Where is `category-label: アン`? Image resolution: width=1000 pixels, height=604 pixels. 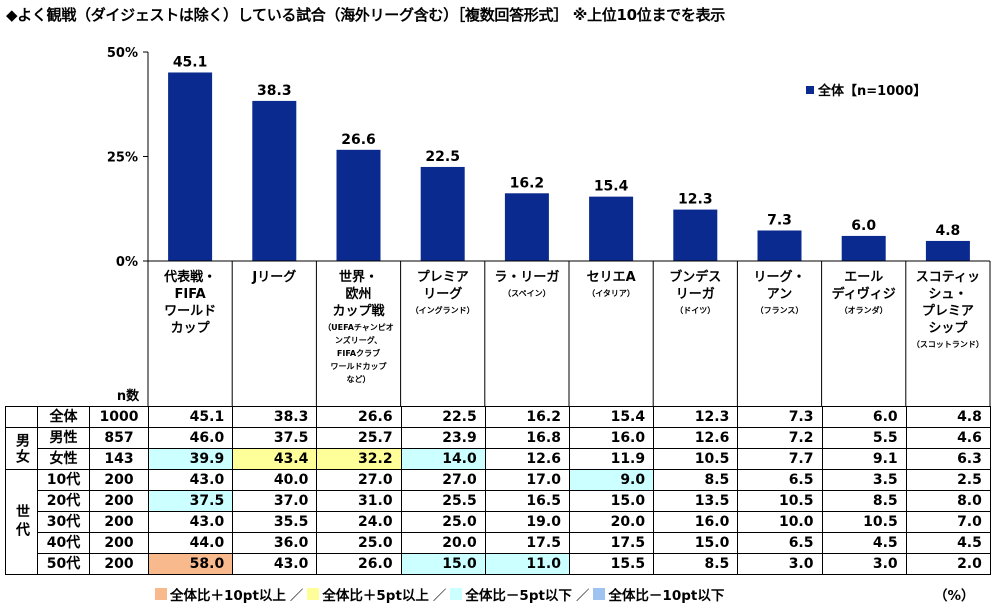 category-label: アン is located at coordinates (779, 294).